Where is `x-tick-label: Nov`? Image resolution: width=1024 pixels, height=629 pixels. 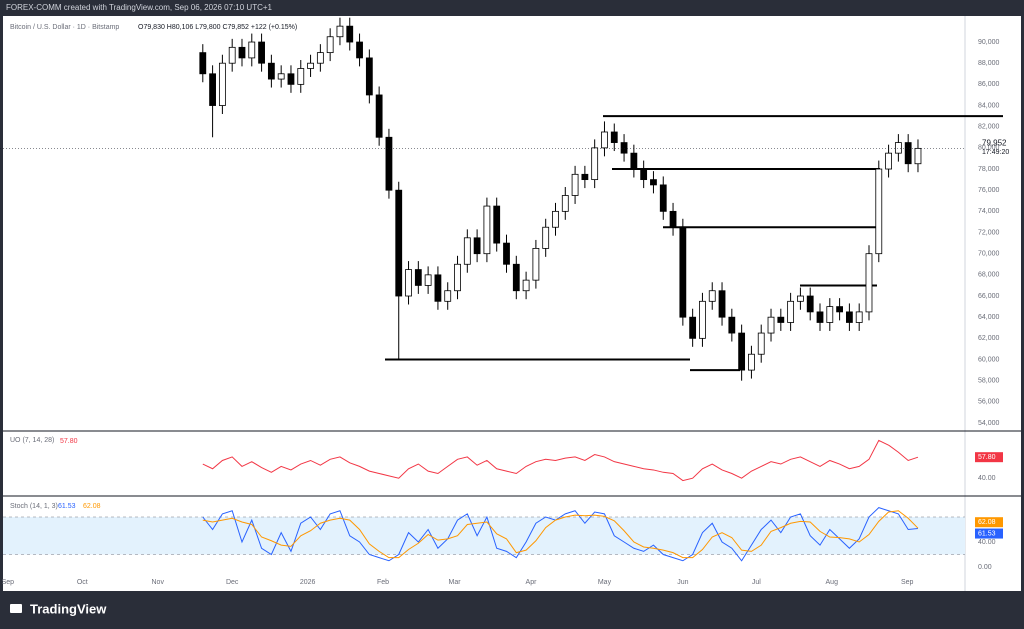 x-tick-label: Nov is located at coordinates (158, 582).